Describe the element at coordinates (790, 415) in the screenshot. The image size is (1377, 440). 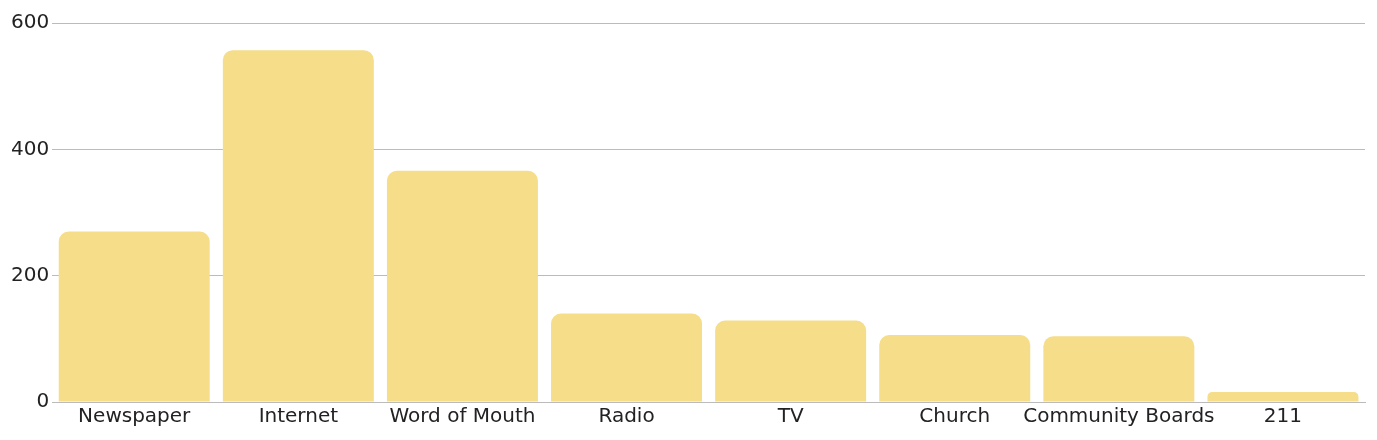
I see `x-tick-label: TV` at that location.